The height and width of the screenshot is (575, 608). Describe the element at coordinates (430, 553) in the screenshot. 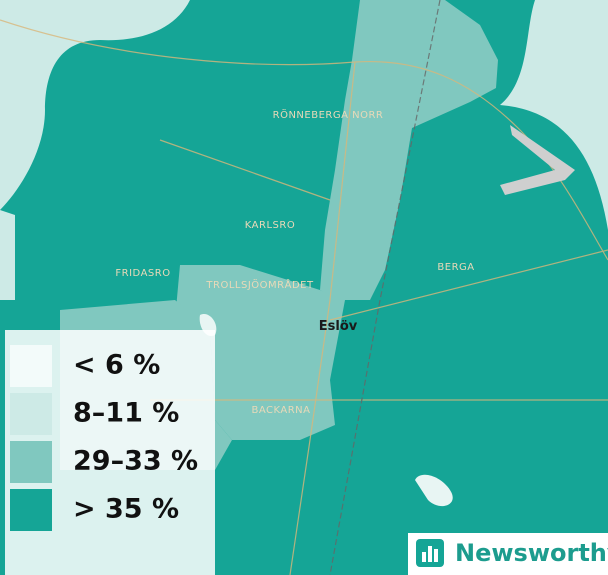

I see `logo-icon` at that location.